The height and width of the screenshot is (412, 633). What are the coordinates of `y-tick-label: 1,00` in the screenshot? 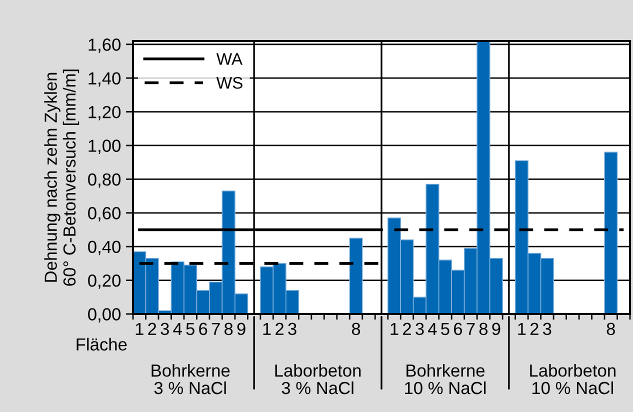 It's located at (104, 147).